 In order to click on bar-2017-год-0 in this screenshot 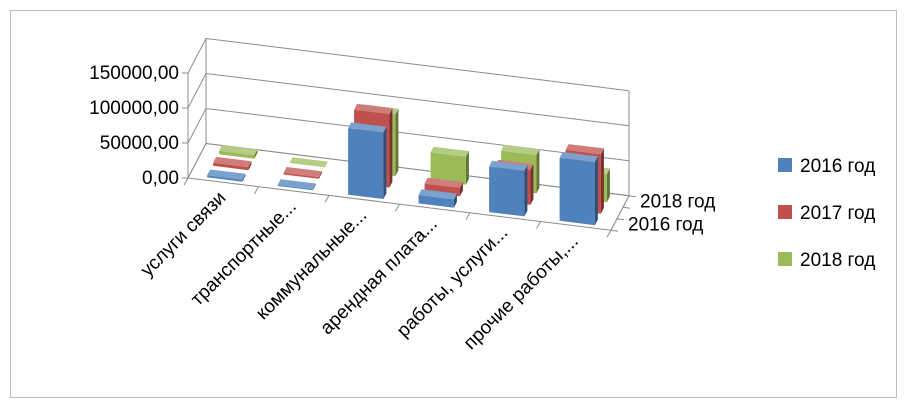, I will do `click(232, 163)`.